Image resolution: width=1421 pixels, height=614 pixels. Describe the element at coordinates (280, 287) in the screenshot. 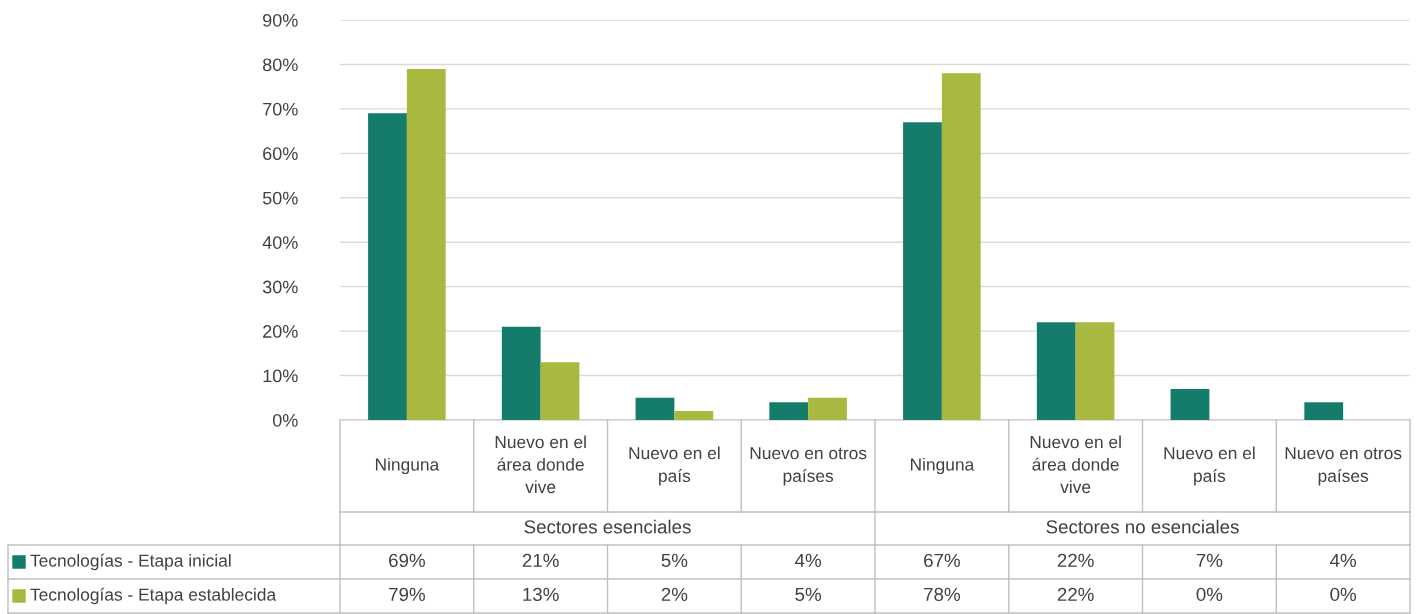

I see `y-tick-label: 30%` at that location.